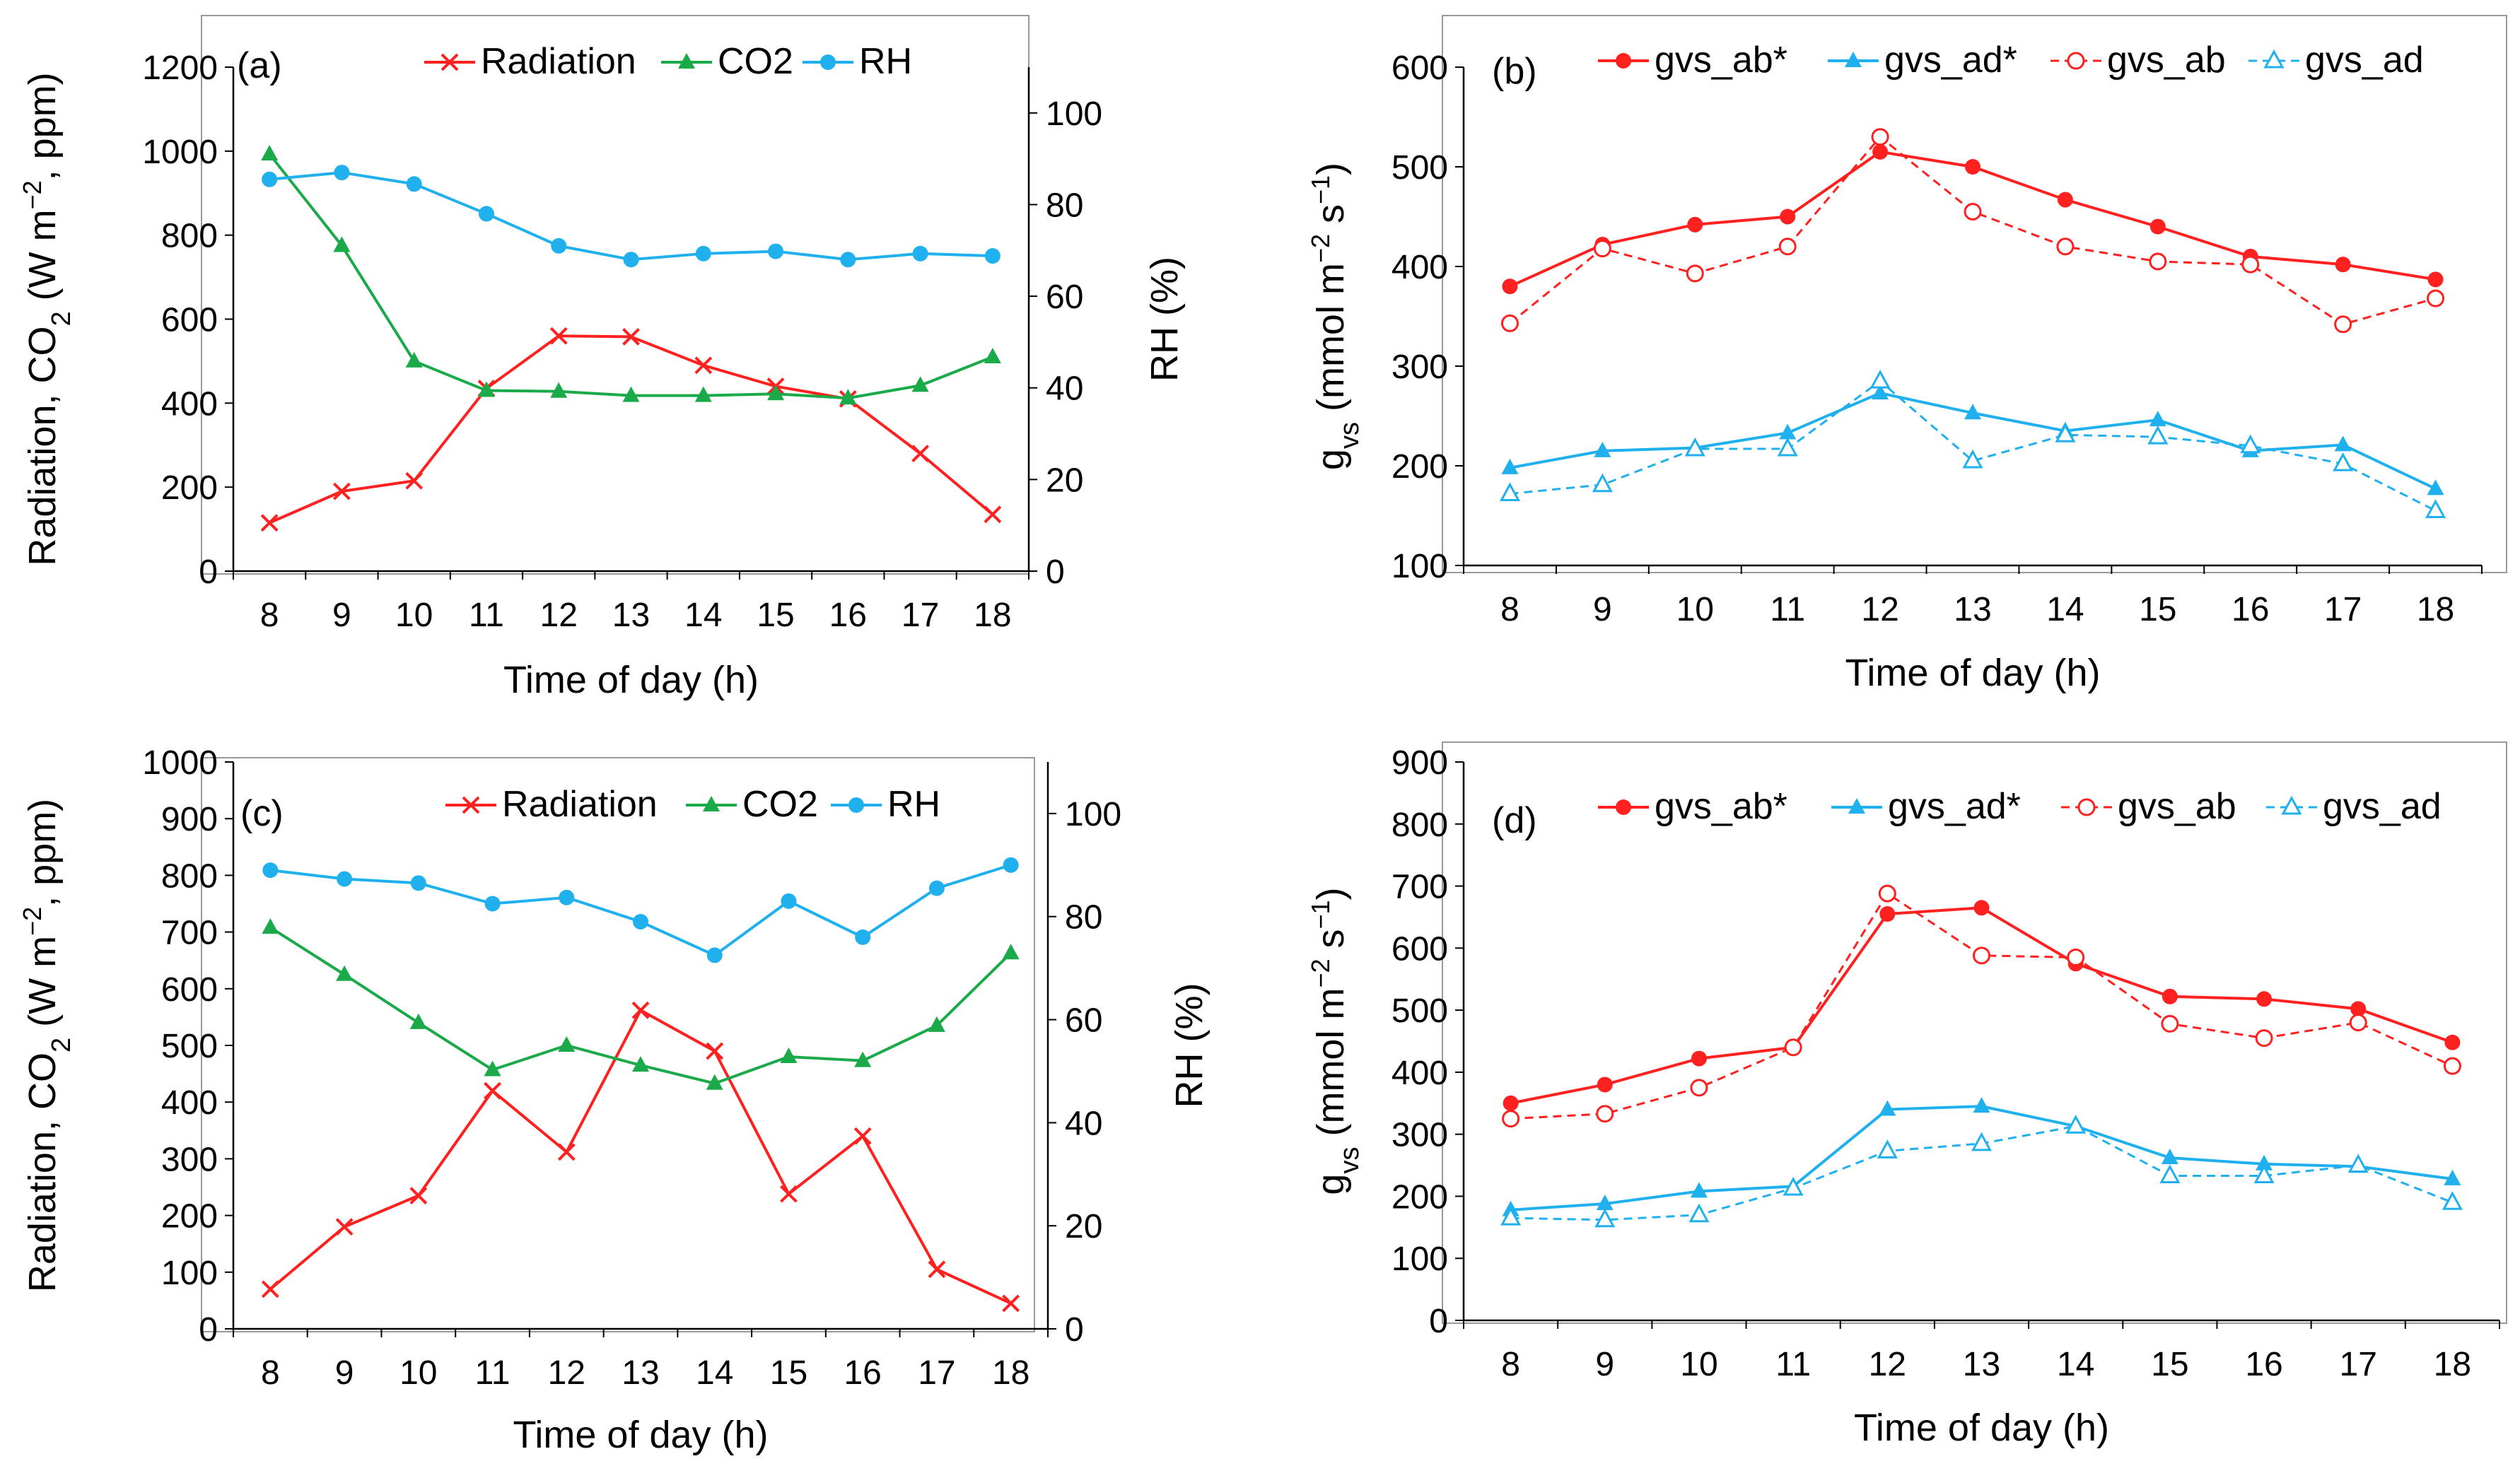  Describe the element at coordinates (1514, 820) in the screenshot. I see `panel-label: (d)` at that location.